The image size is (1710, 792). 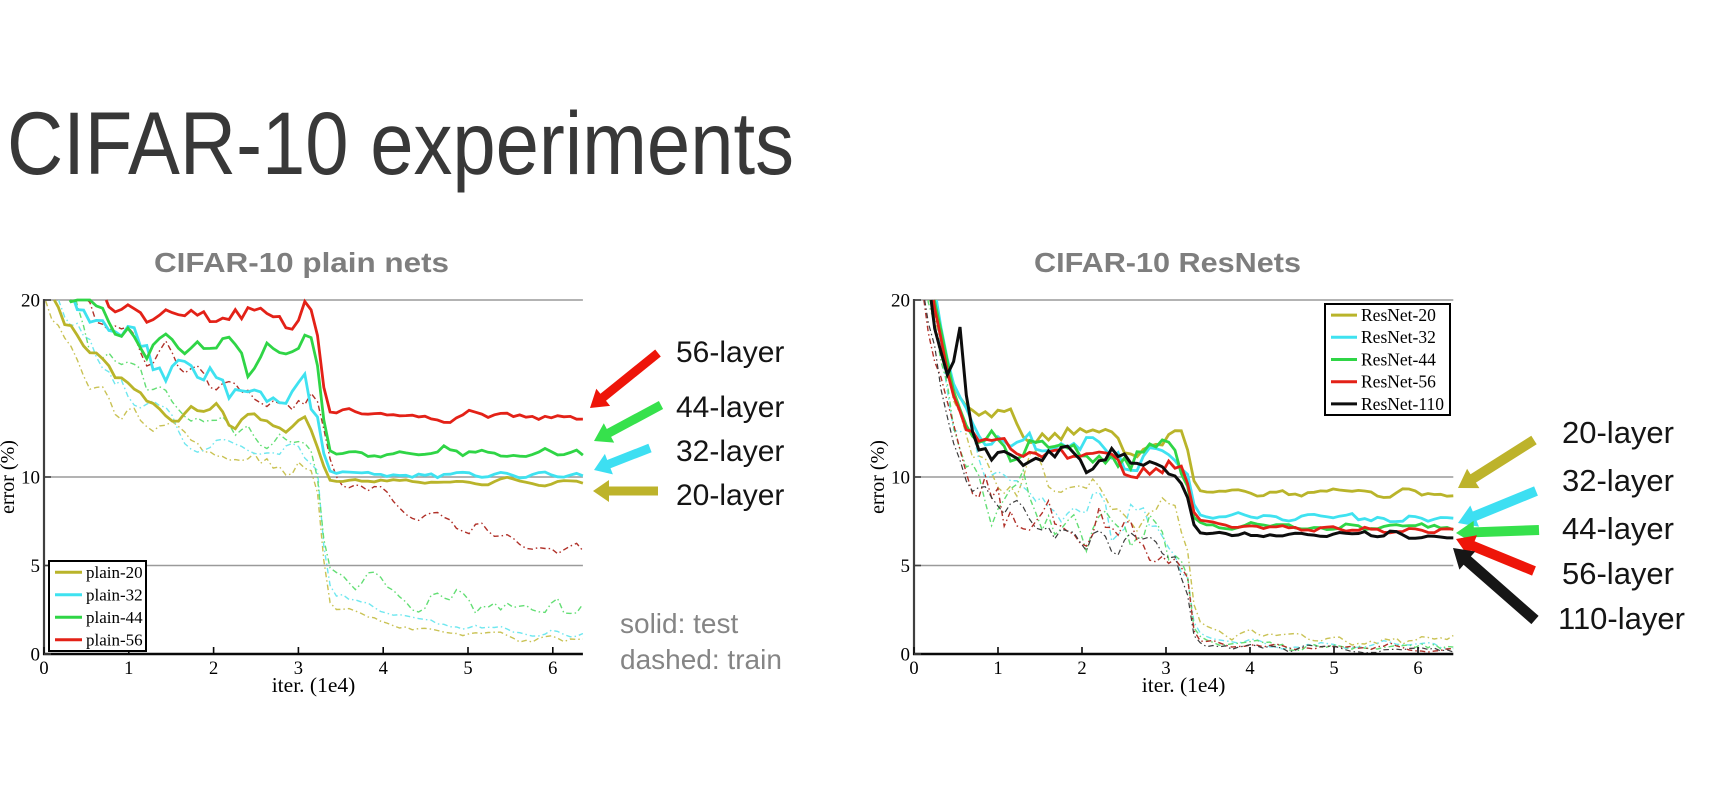 What do you see at coordinates (1398, 315) in the screenshot?
I see `svg-text: ResNet-20` at bounding box center [1398, 315].